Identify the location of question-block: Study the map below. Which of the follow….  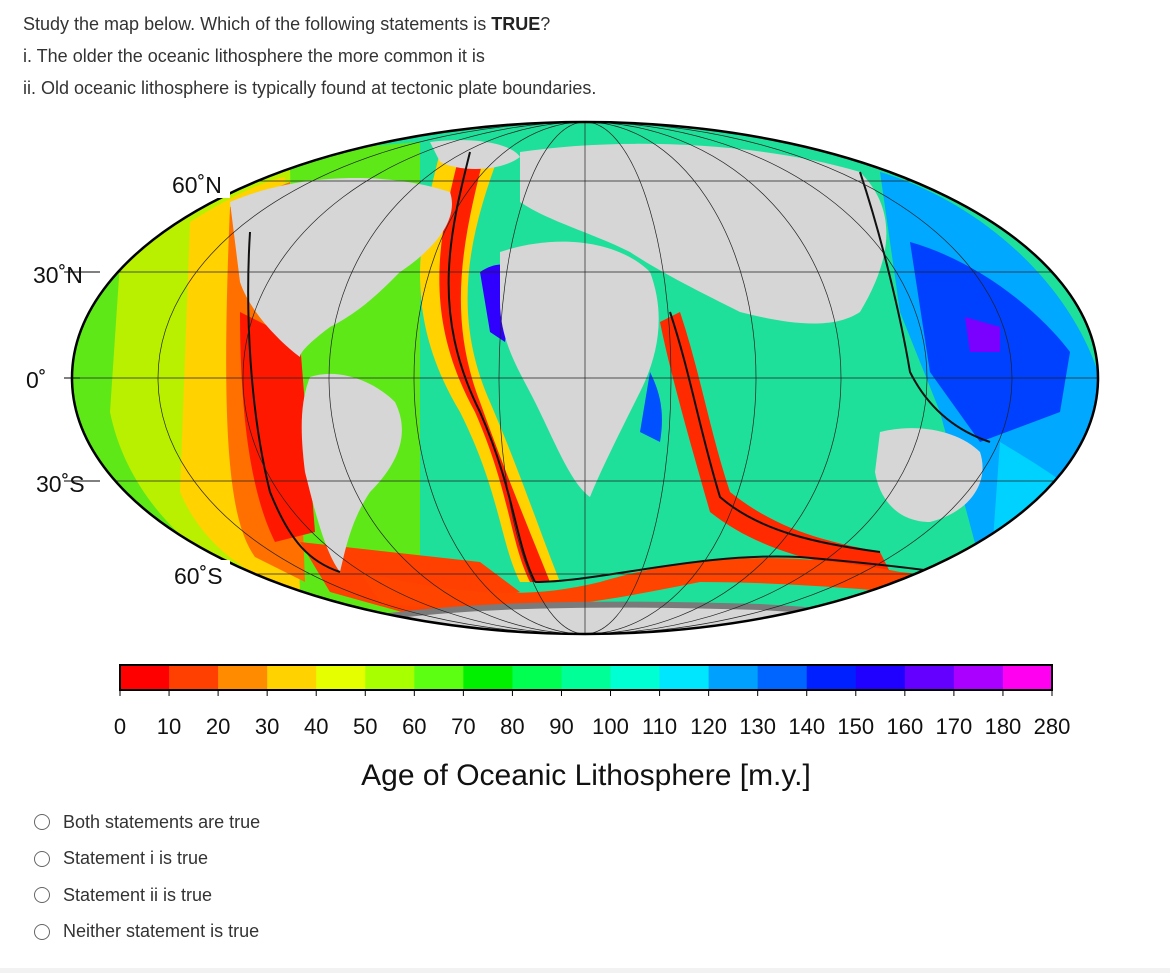
(573, 56).